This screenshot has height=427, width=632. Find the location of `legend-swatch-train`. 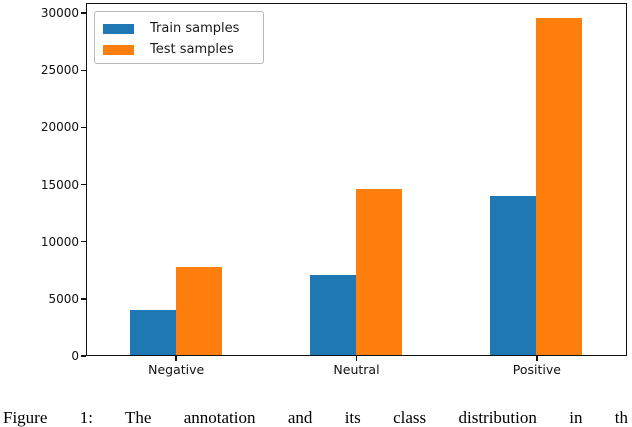

legend-swatch-train is located at coordinates (118, 28).